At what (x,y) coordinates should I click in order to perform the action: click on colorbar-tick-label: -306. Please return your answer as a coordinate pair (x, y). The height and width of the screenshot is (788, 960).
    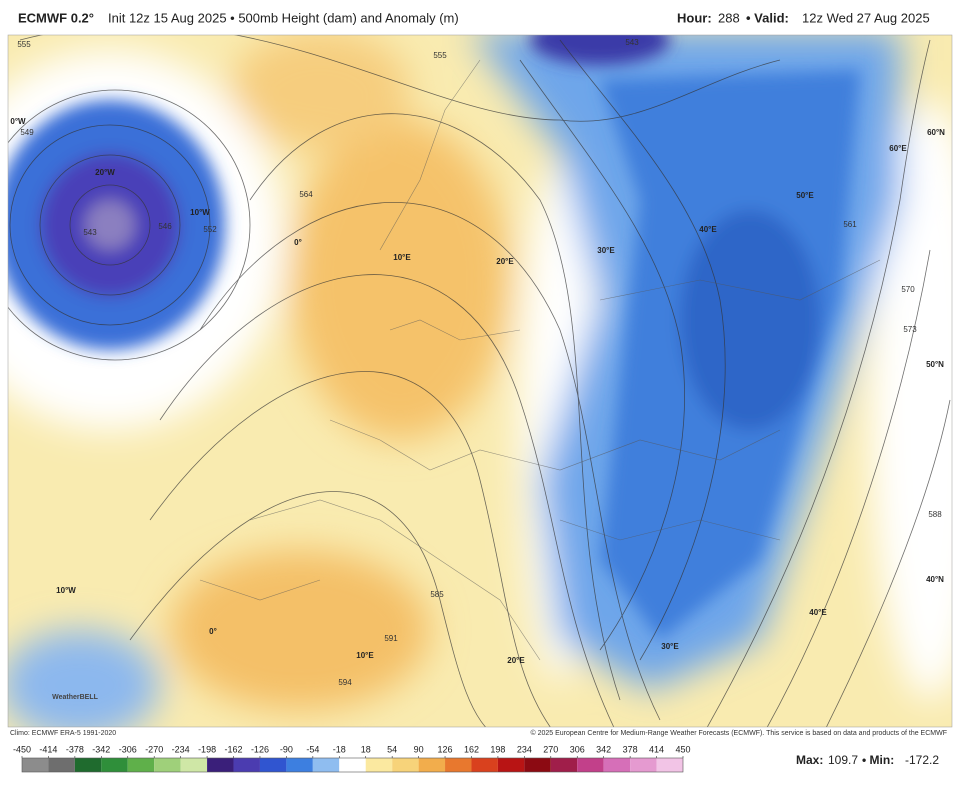
    Looking at the image, I should click on (128, 749).